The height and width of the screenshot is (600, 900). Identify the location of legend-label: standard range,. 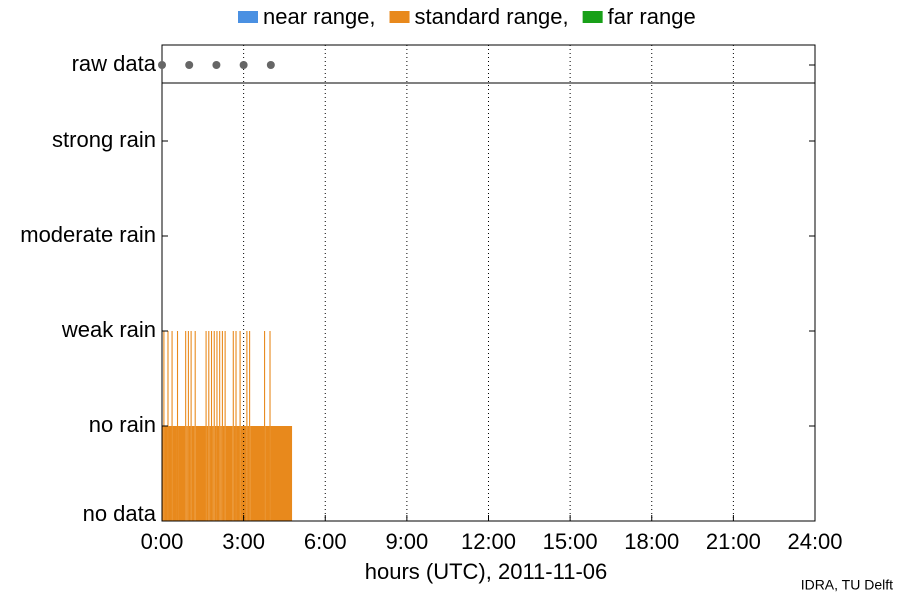
(492, 16).